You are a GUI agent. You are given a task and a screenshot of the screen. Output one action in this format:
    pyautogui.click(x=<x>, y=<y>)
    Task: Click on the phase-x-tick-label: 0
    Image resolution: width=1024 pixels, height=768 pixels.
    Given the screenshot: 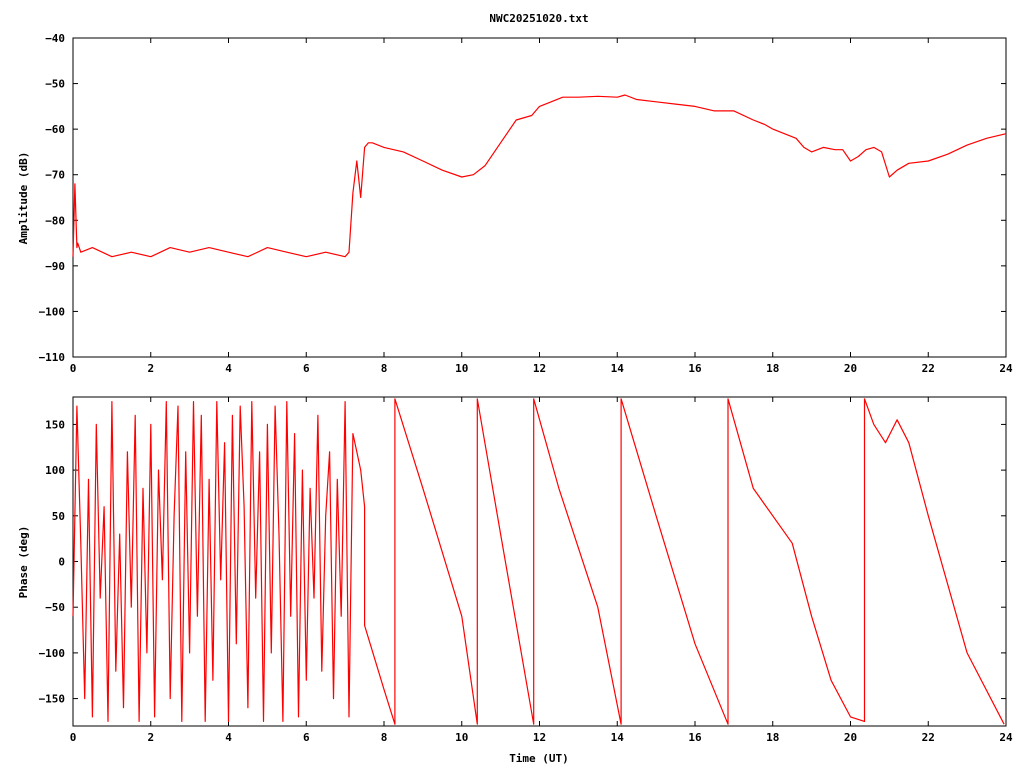 What is the action you would take?
    pyautogui.click(x=73, y=737)
    